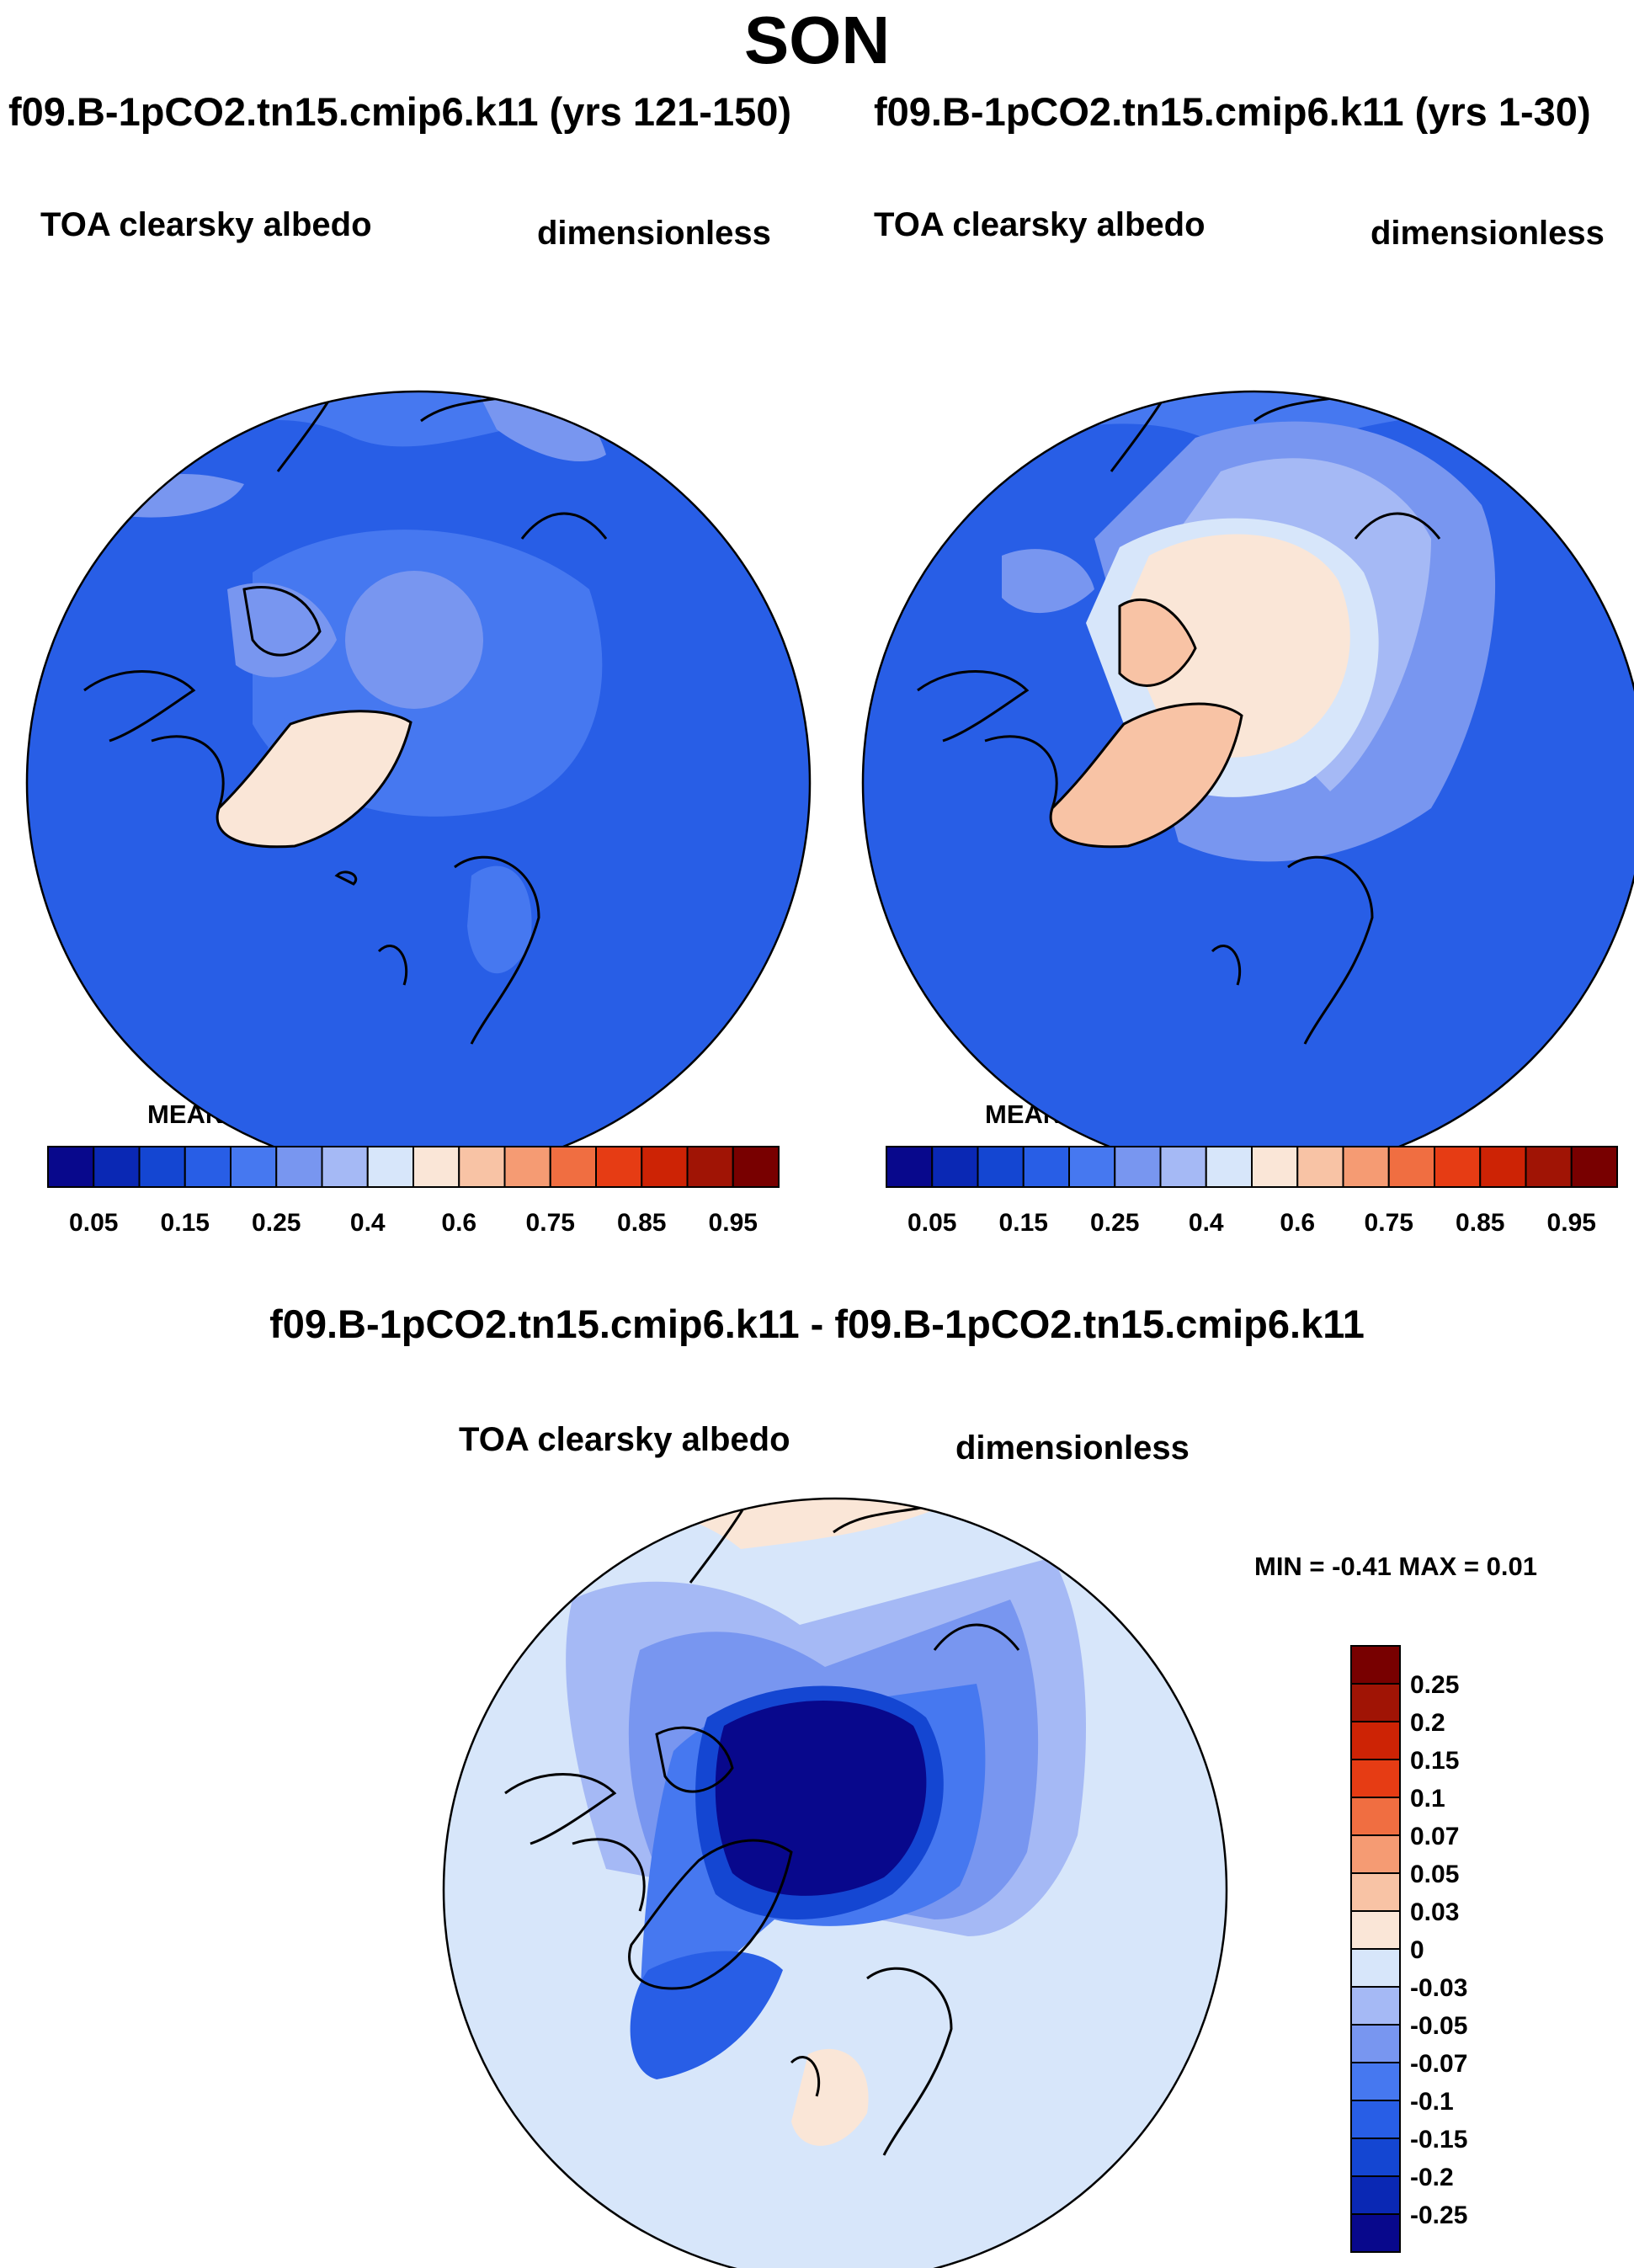  Describe the element at coordinates (1417, 1950) in the screenshot. I see `colorbar-tick-label: 0` at that location.